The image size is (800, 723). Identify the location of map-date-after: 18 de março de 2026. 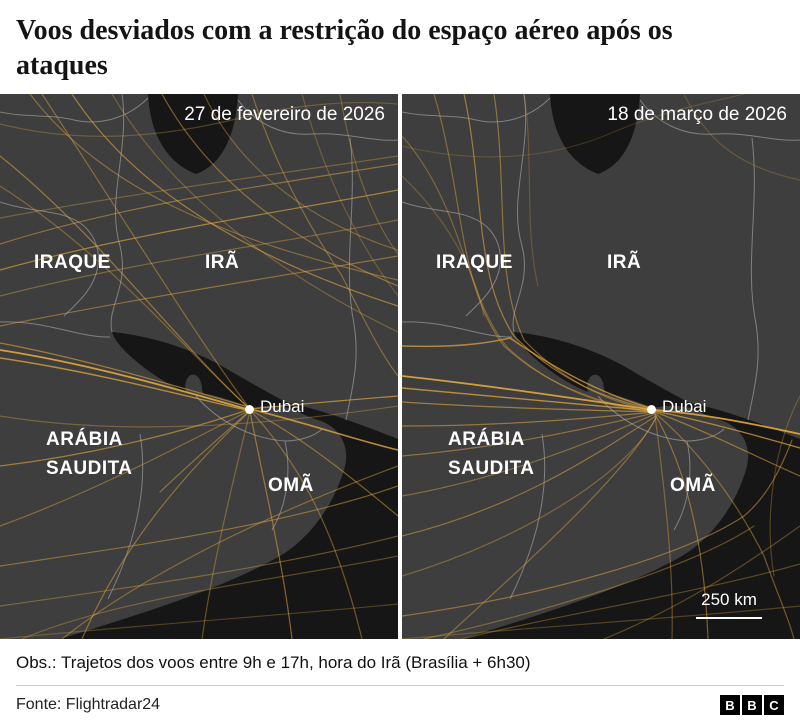
(697, 114).